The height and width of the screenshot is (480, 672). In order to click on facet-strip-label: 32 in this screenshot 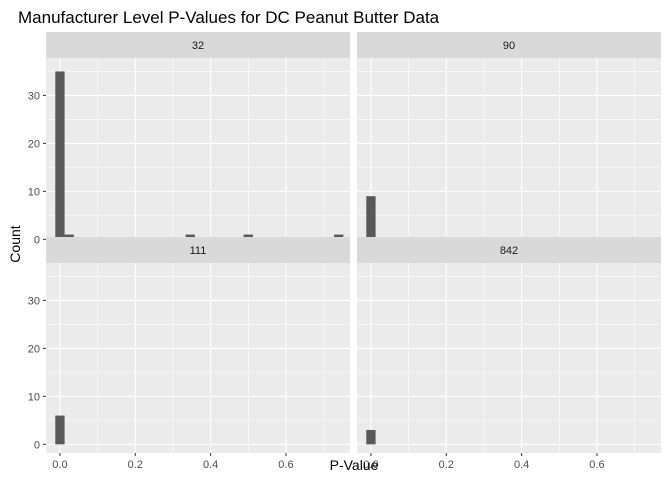, I will do `click(198, 46)`.